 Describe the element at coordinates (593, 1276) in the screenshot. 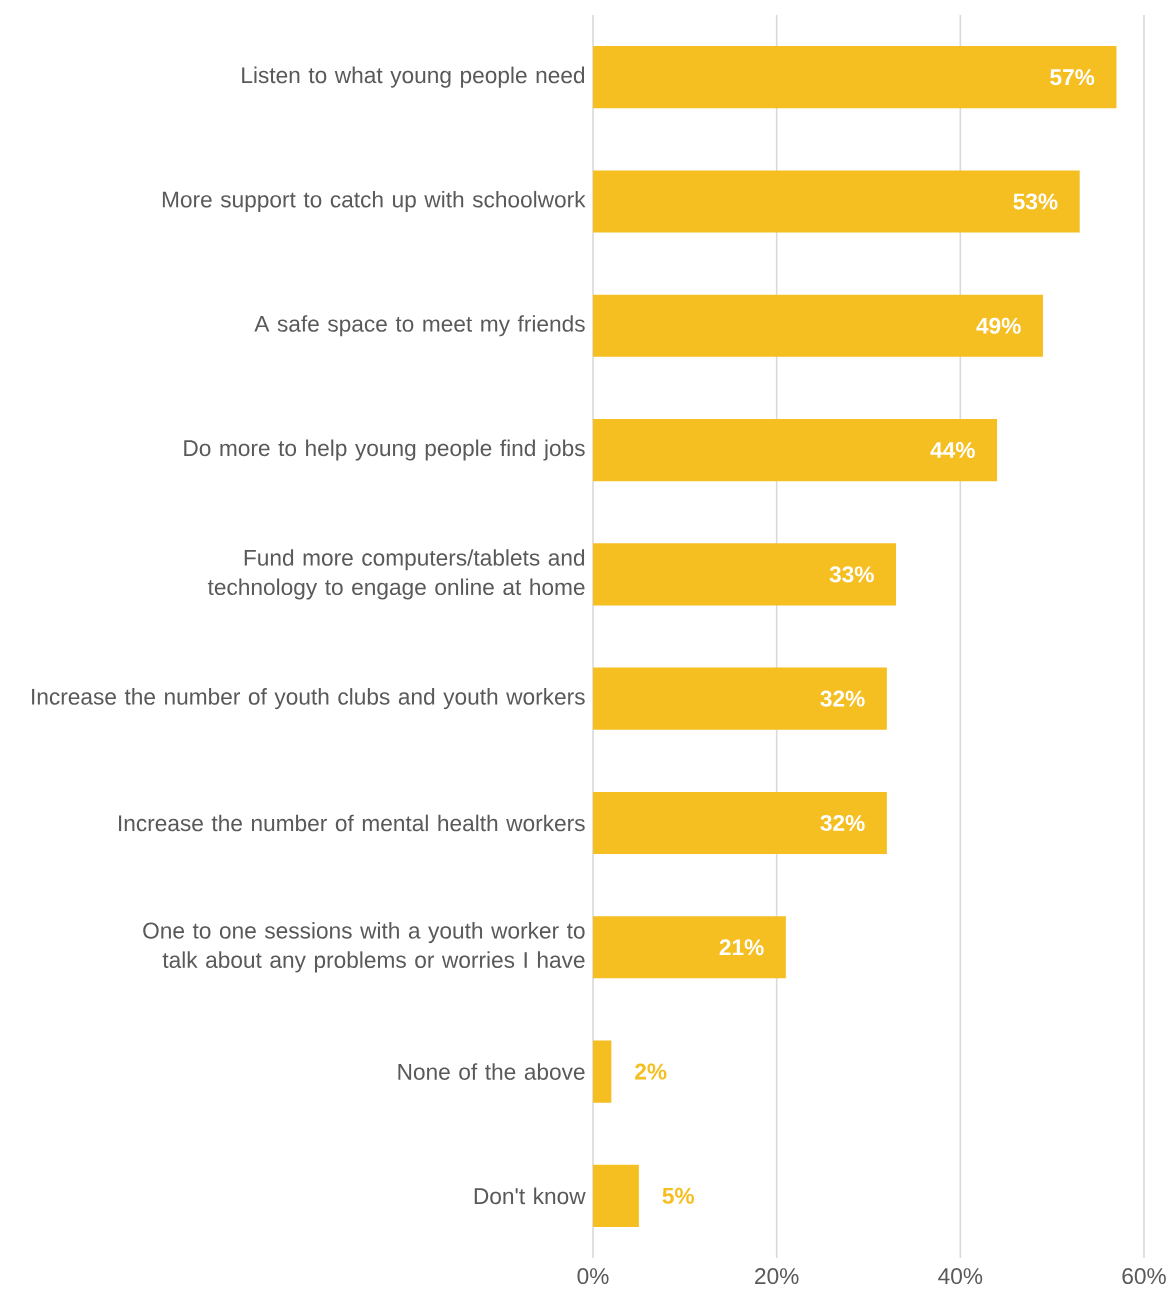

I see `x-tick-label: 0%` at that location.